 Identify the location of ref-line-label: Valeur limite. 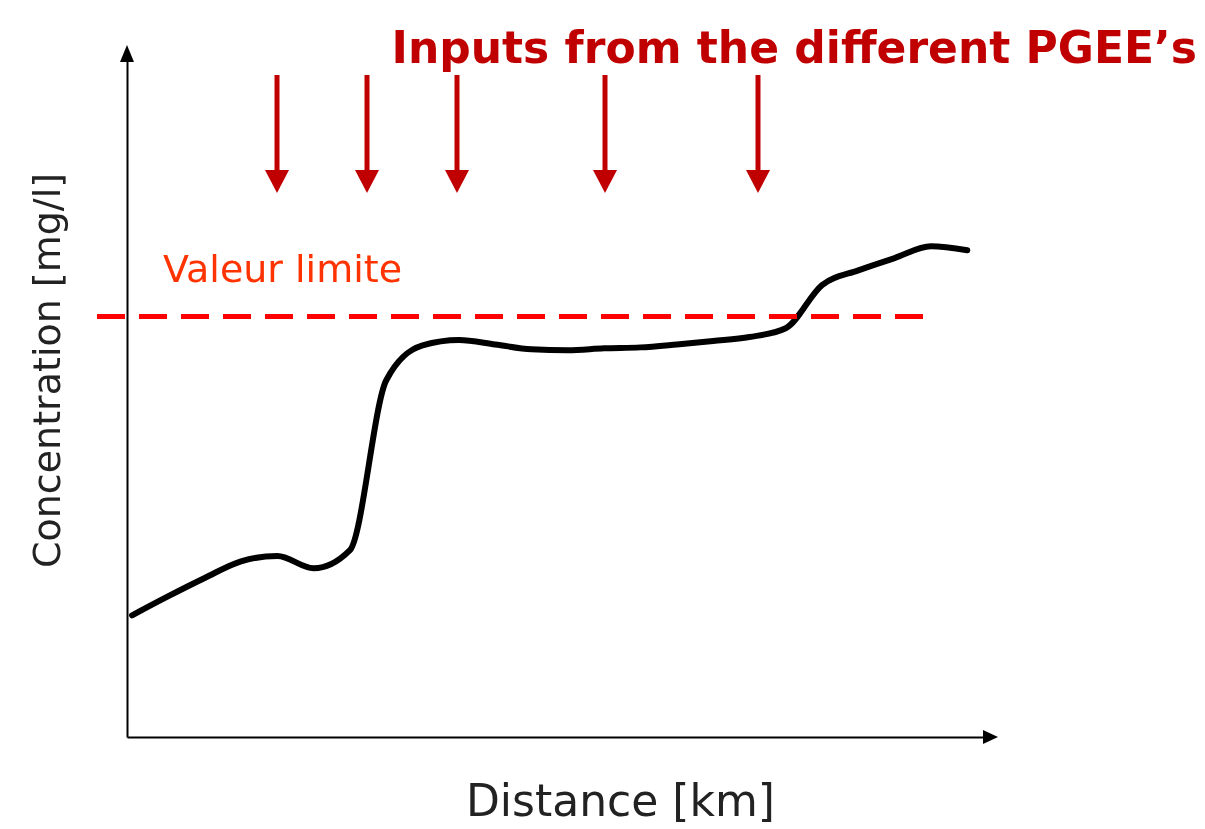
(283, 269).